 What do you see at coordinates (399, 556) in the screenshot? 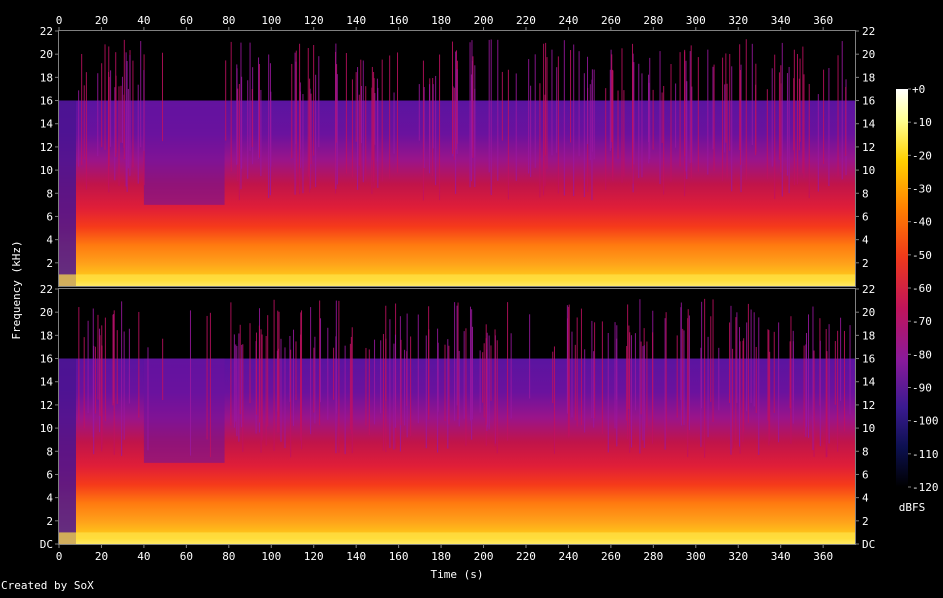
I see `x-tick-label-bottom: 160` at bounding box center [399, 556].